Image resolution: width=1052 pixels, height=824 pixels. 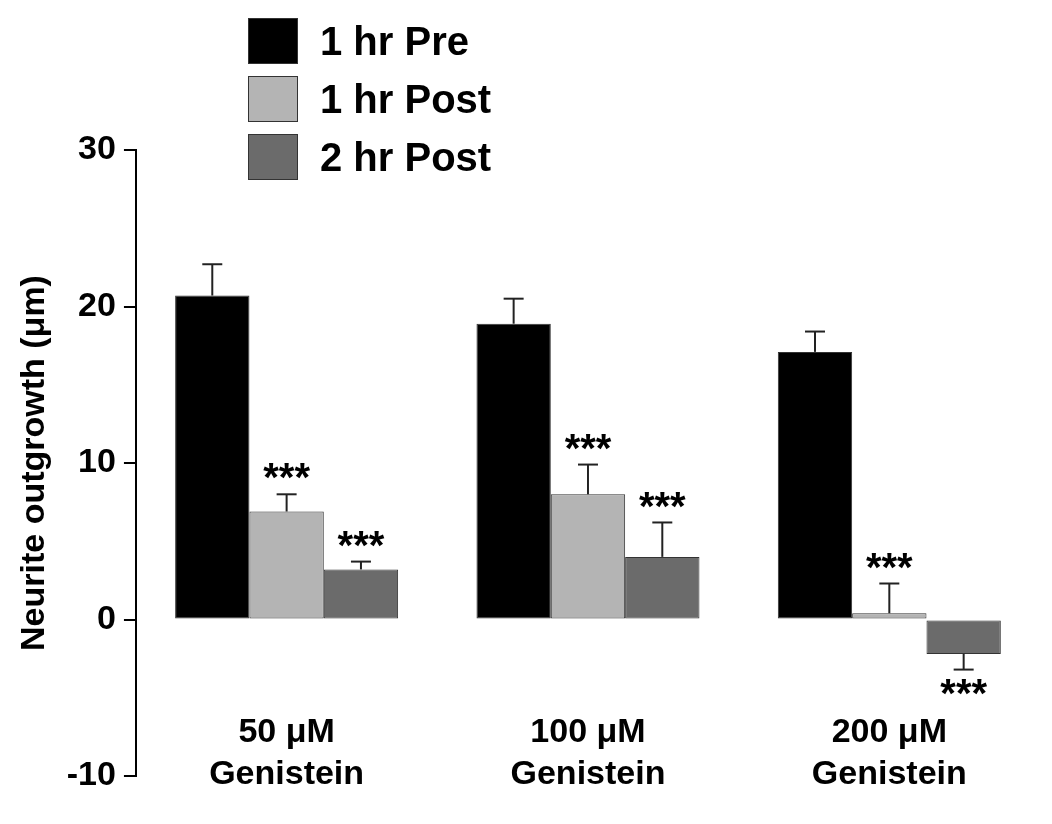 I want to click on y-tick-label: 20, so click(x=97, y=303).